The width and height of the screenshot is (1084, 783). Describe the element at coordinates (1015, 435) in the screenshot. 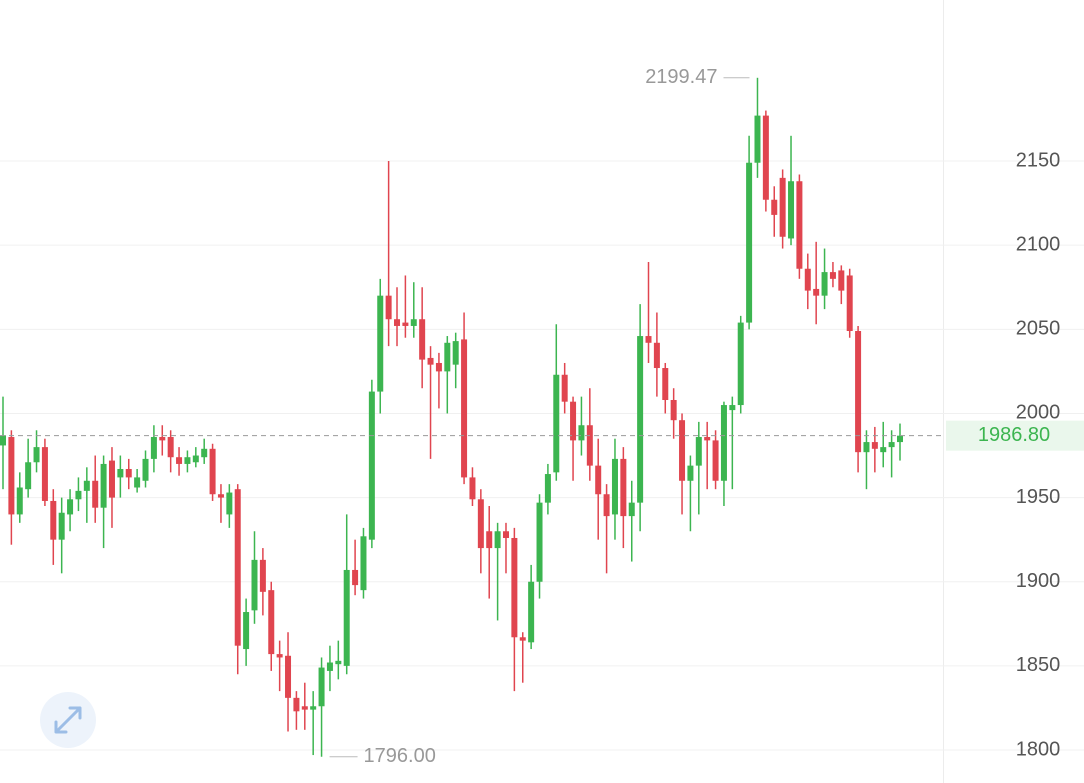

I see `last-price-badge` at that location.